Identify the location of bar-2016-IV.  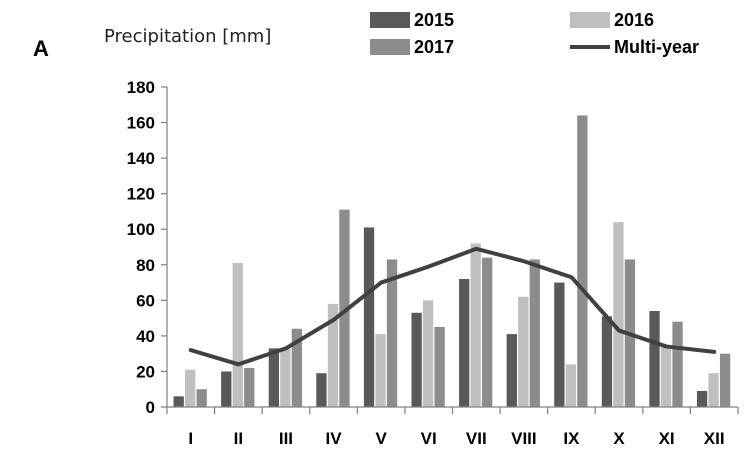
(333, 355).